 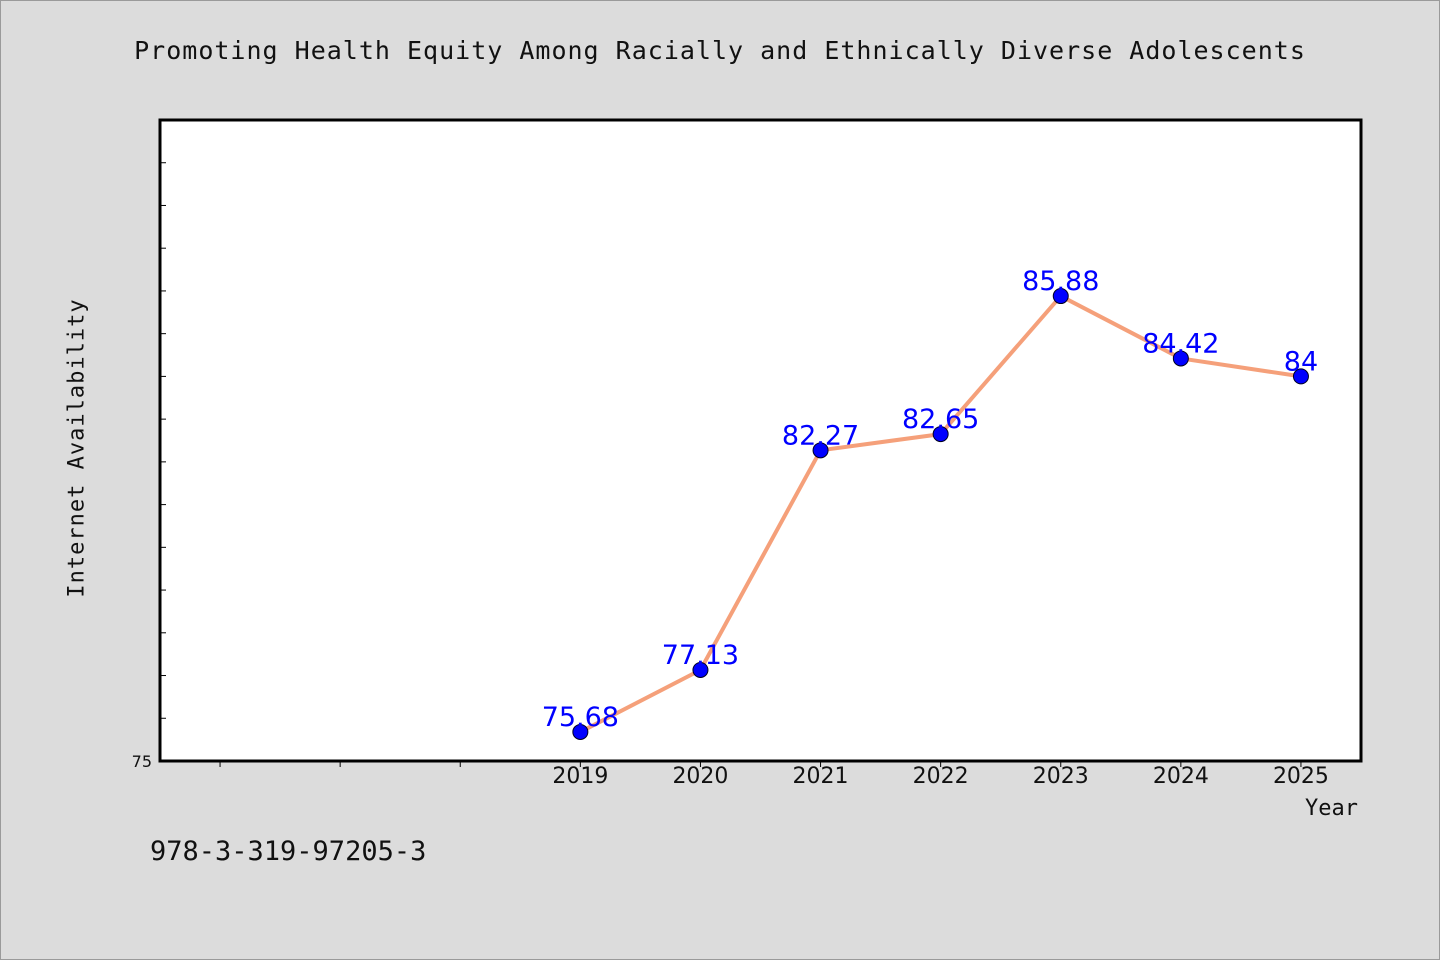 I want to click on x-axis: 2019 2020 2021 2022 2023 2024 2025, so click(x=774, y=775).